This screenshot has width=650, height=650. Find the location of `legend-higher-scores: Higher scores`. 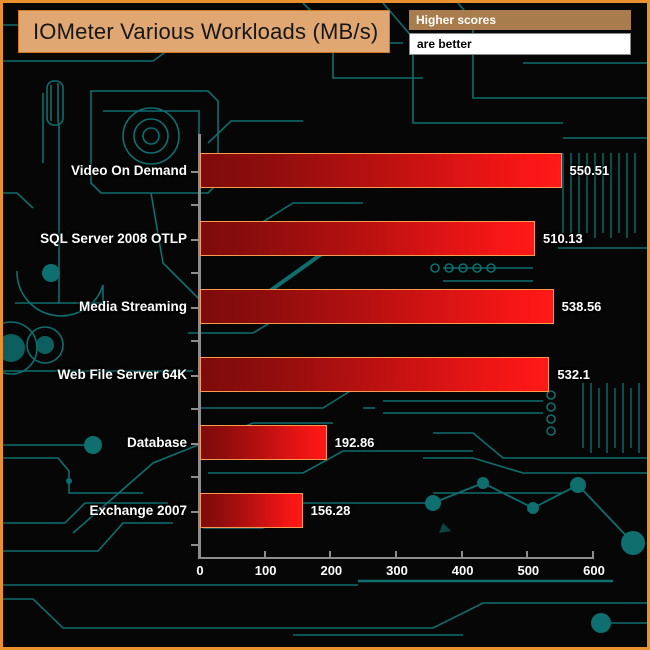

legend-higher-scores: Higher scores is located at coordinates (520, 20).